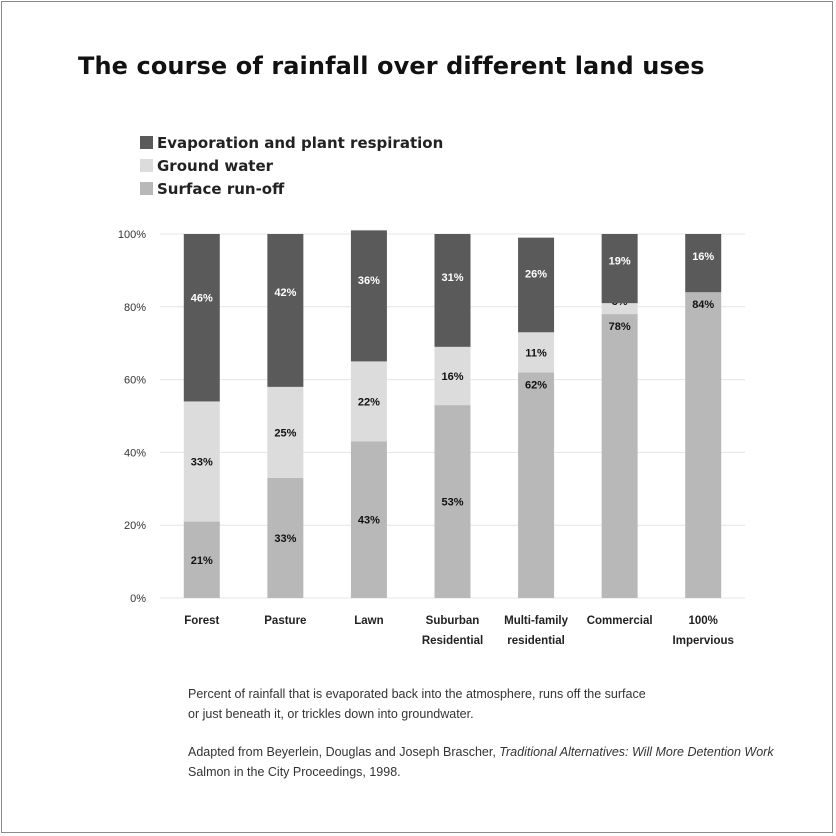  Describe the element at coordinates (135, 526) in the screenshot. I see `y-tick-label: 20%` at that location.